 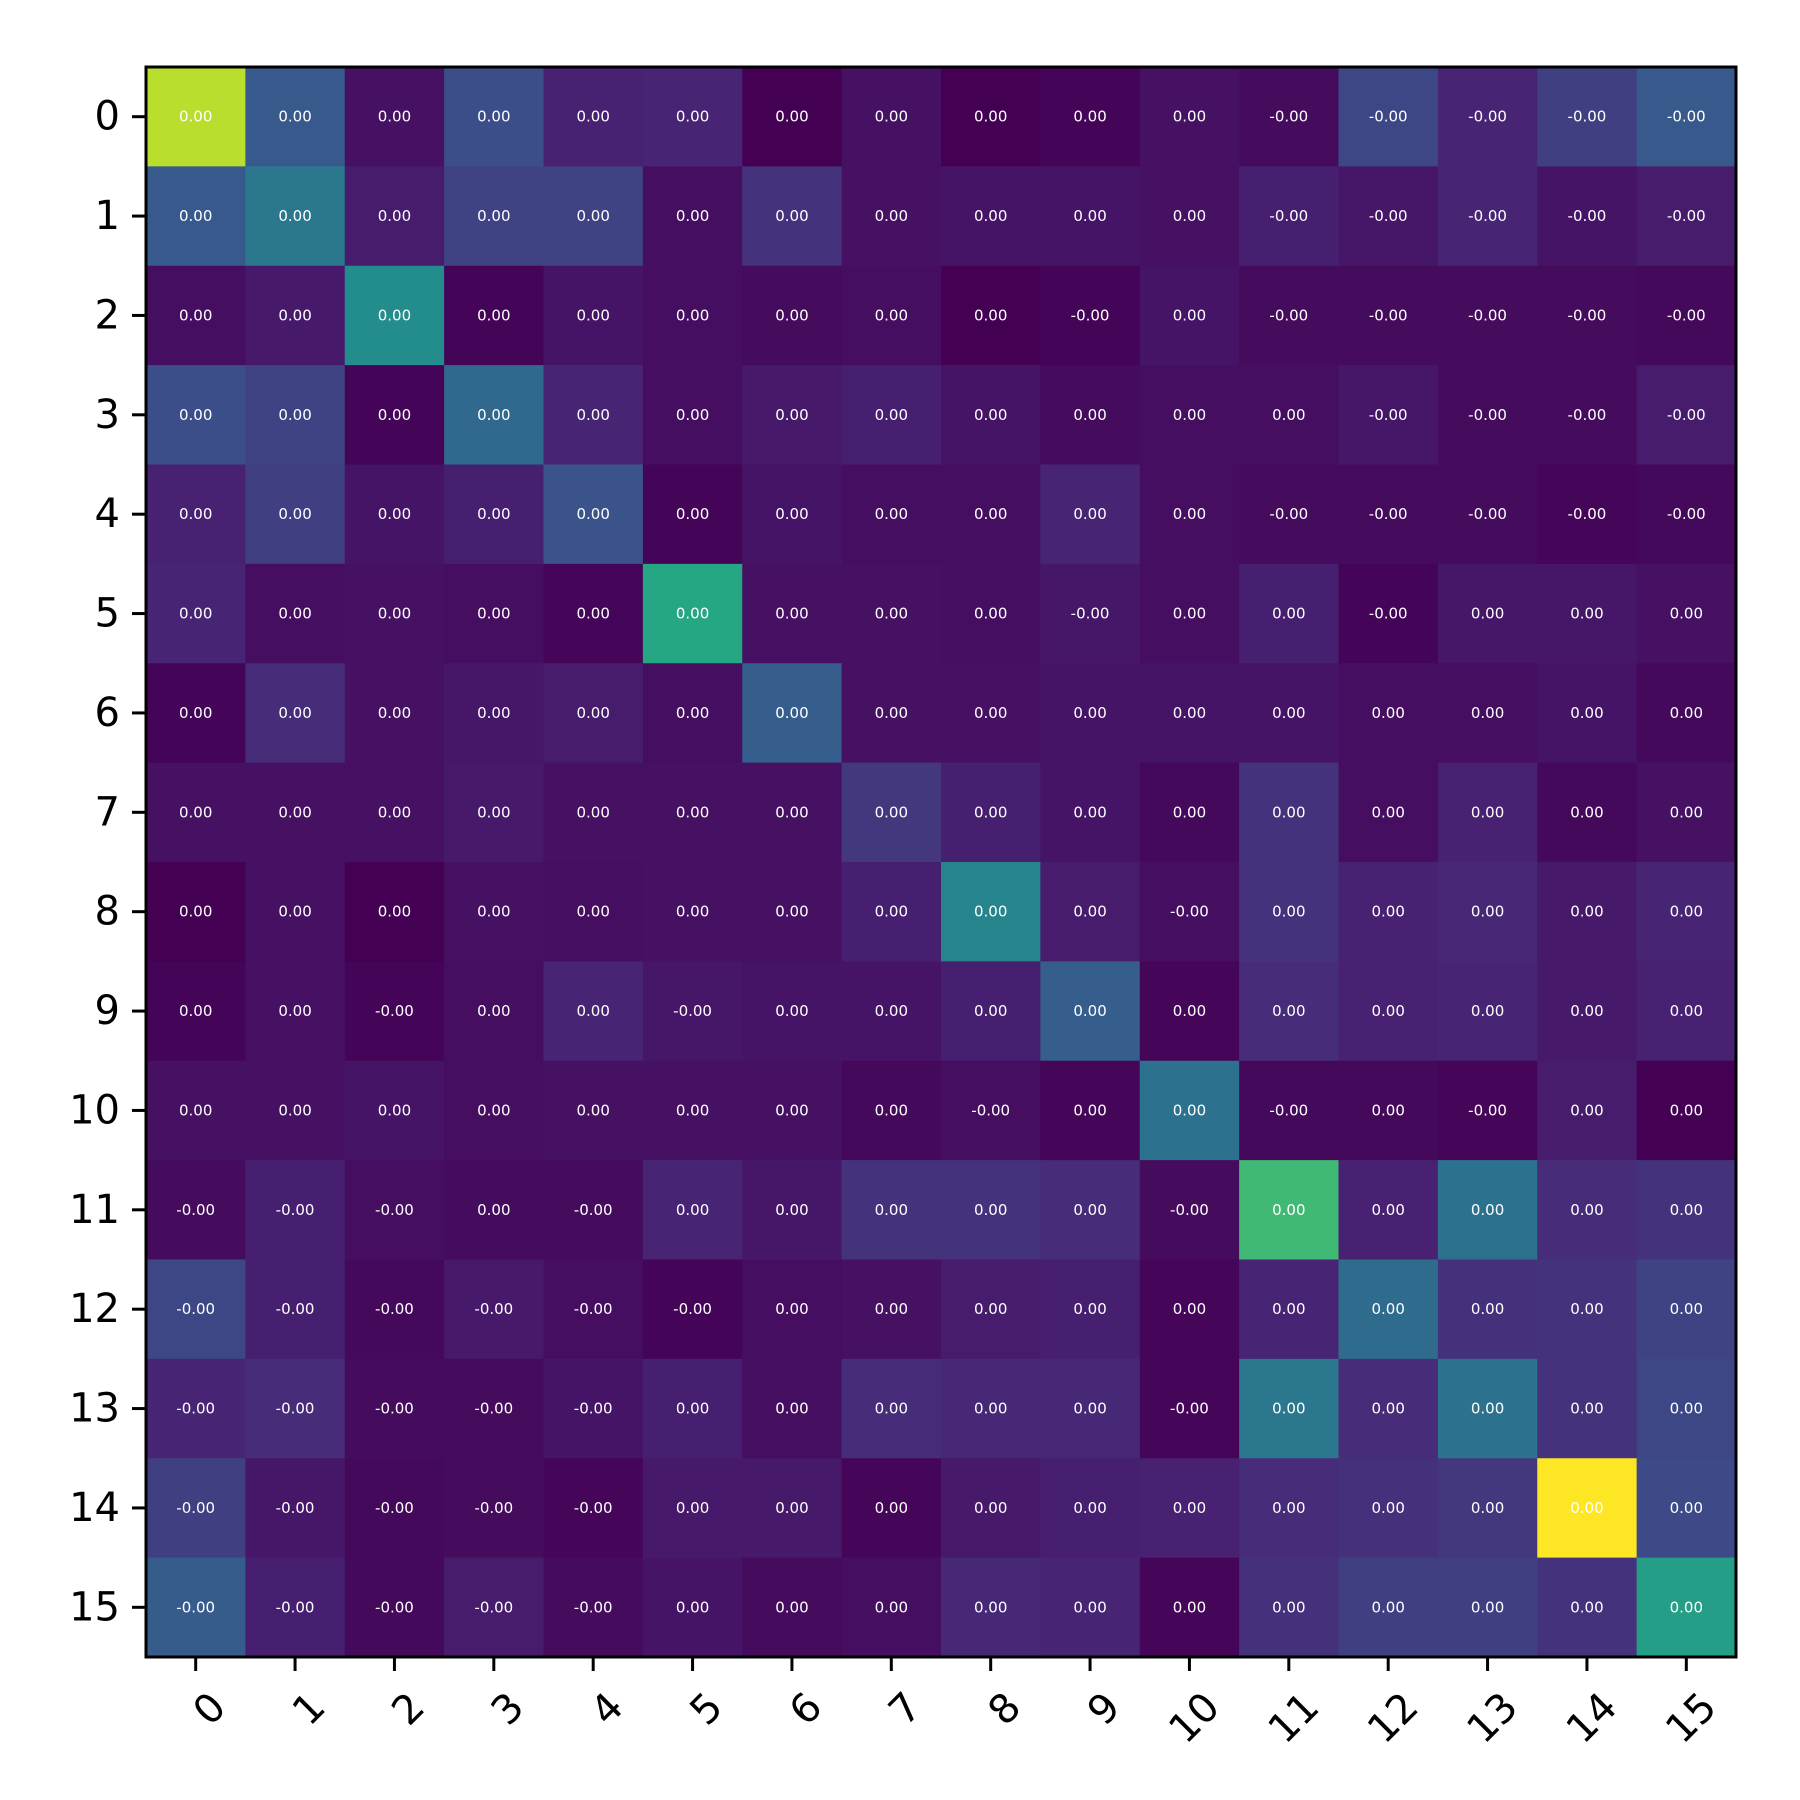 I want to click on x-tick-label: 7, so click(x=905, y=1709).